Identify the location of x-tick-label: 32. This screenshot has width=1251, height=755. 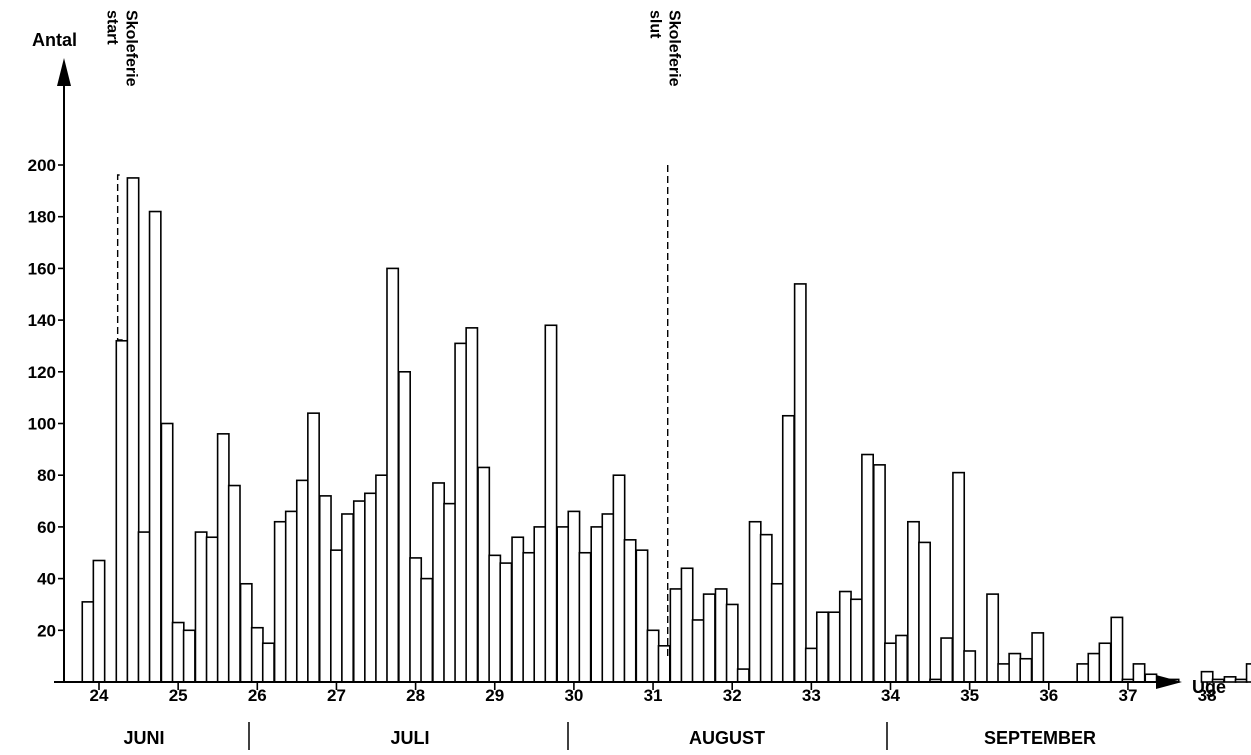
(732, 695).